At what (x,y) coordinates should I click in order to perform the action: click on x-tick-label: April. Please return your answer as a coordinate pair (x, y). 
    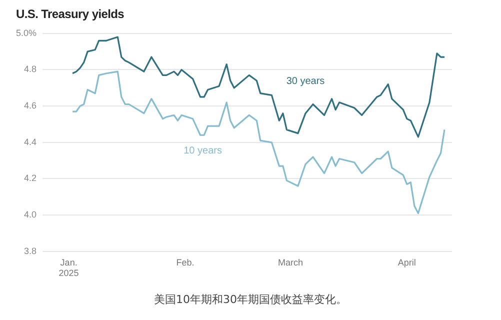
    Looking at the image, I should click on (407, 262).